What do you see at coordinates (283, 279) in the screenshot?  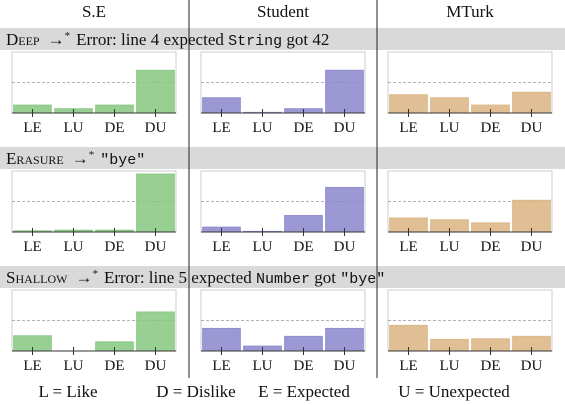 I see `code: Number` at bounding box center [283, 279].